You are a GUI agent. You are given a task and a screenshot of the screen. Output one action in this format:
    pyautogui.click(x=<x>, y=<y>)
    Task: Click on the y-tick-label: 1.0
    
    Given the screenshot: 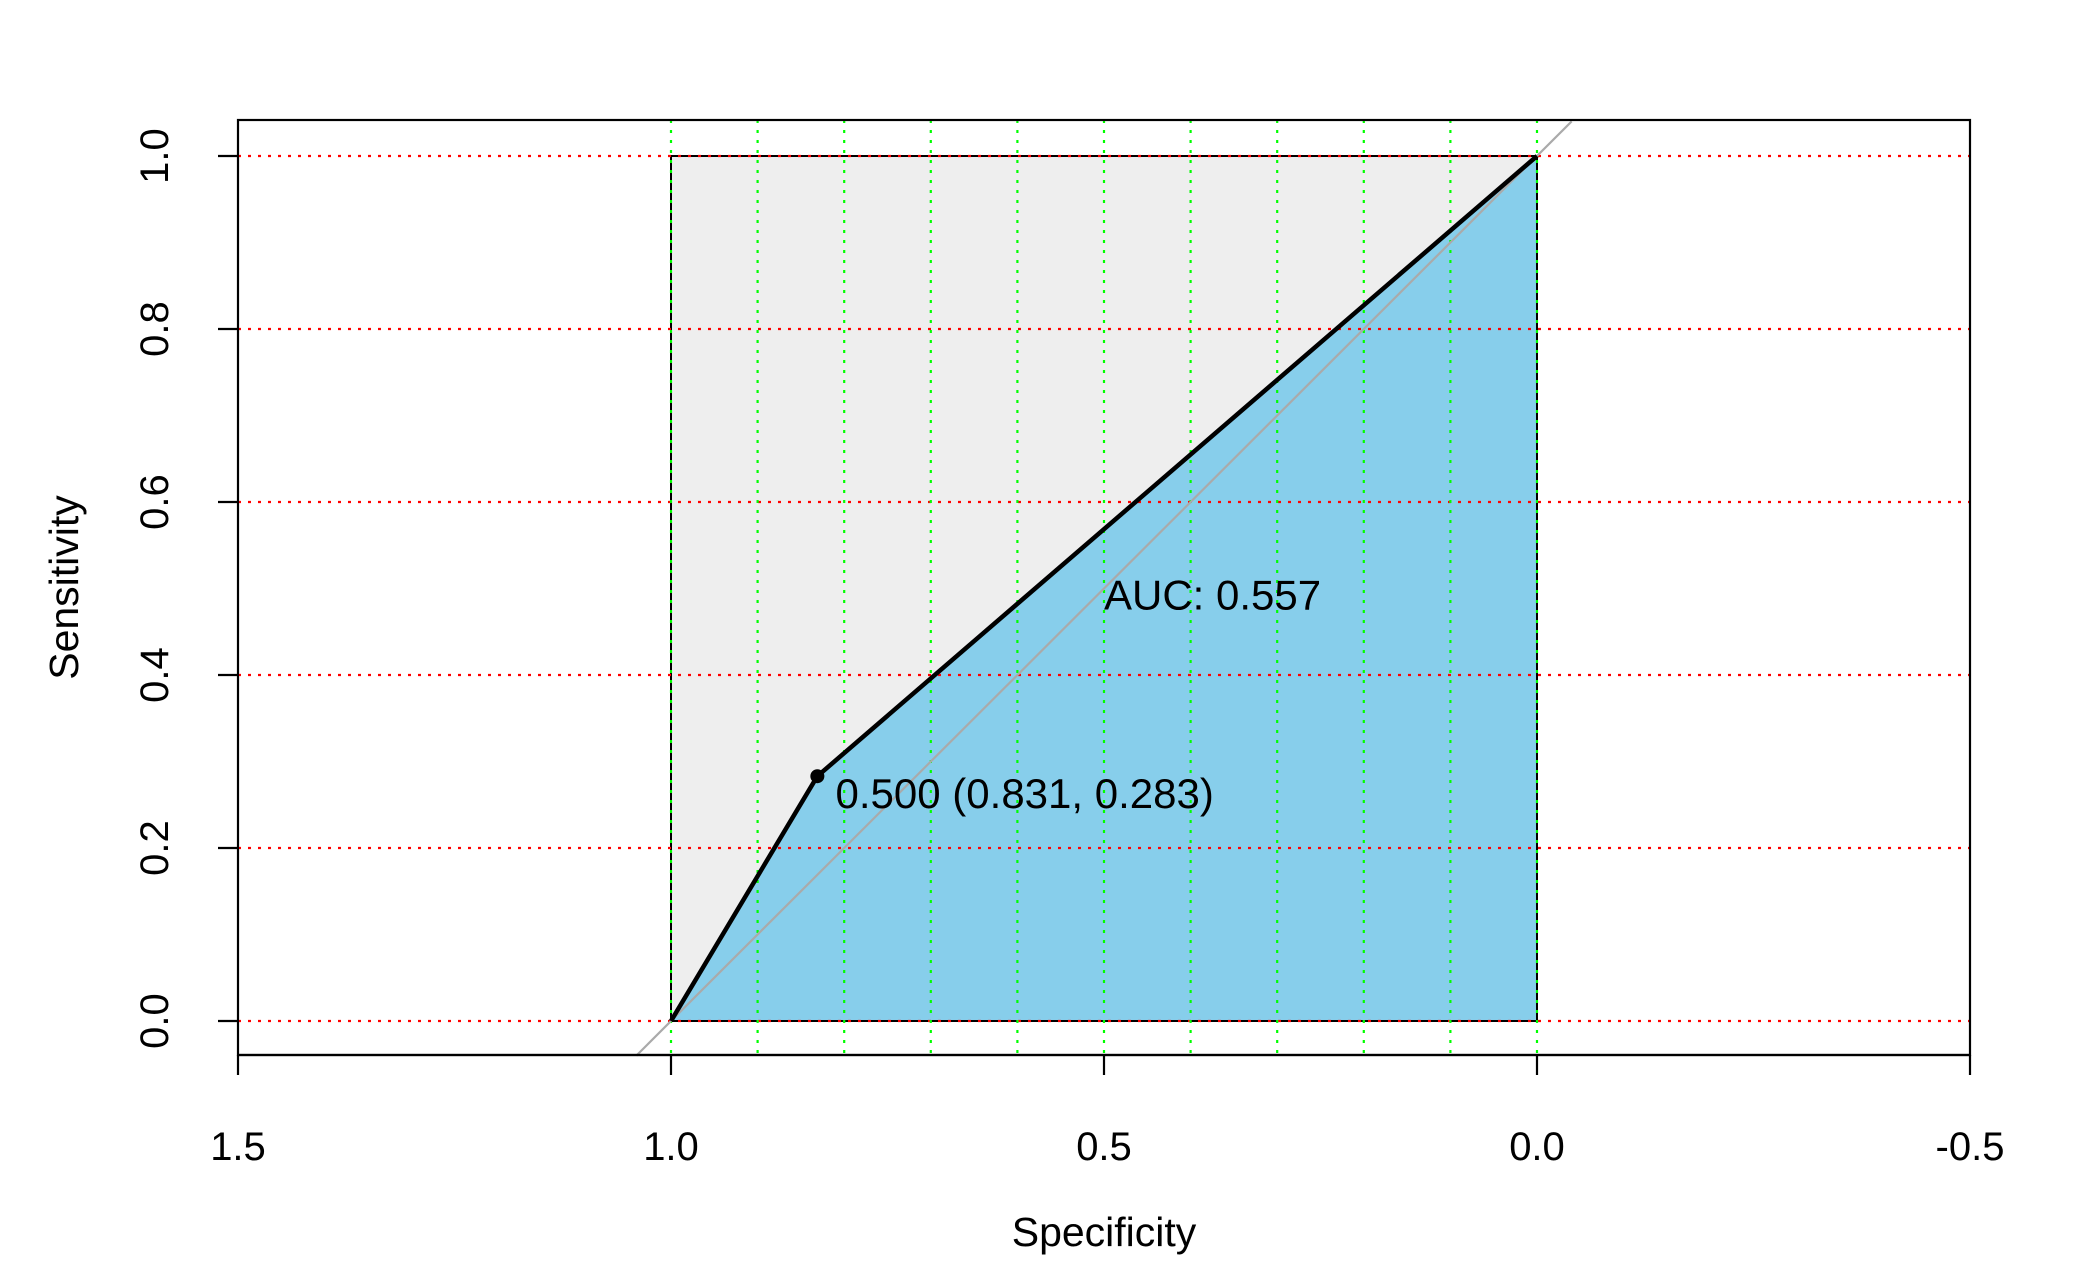 What is the action you would take?
    pyautogui.click(x=155, y=156)
    